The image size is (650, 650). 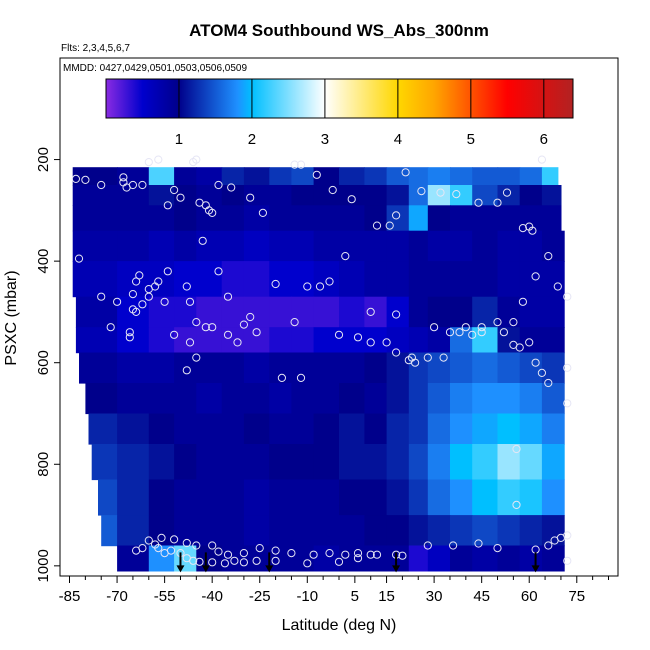 What do you see at coordinates (334, 590) in the screenshot?
I see `x-axis: -85 -70 -55 -40 -25 -10 5 15 30 45 60 75` at bounding box center [334, 590].